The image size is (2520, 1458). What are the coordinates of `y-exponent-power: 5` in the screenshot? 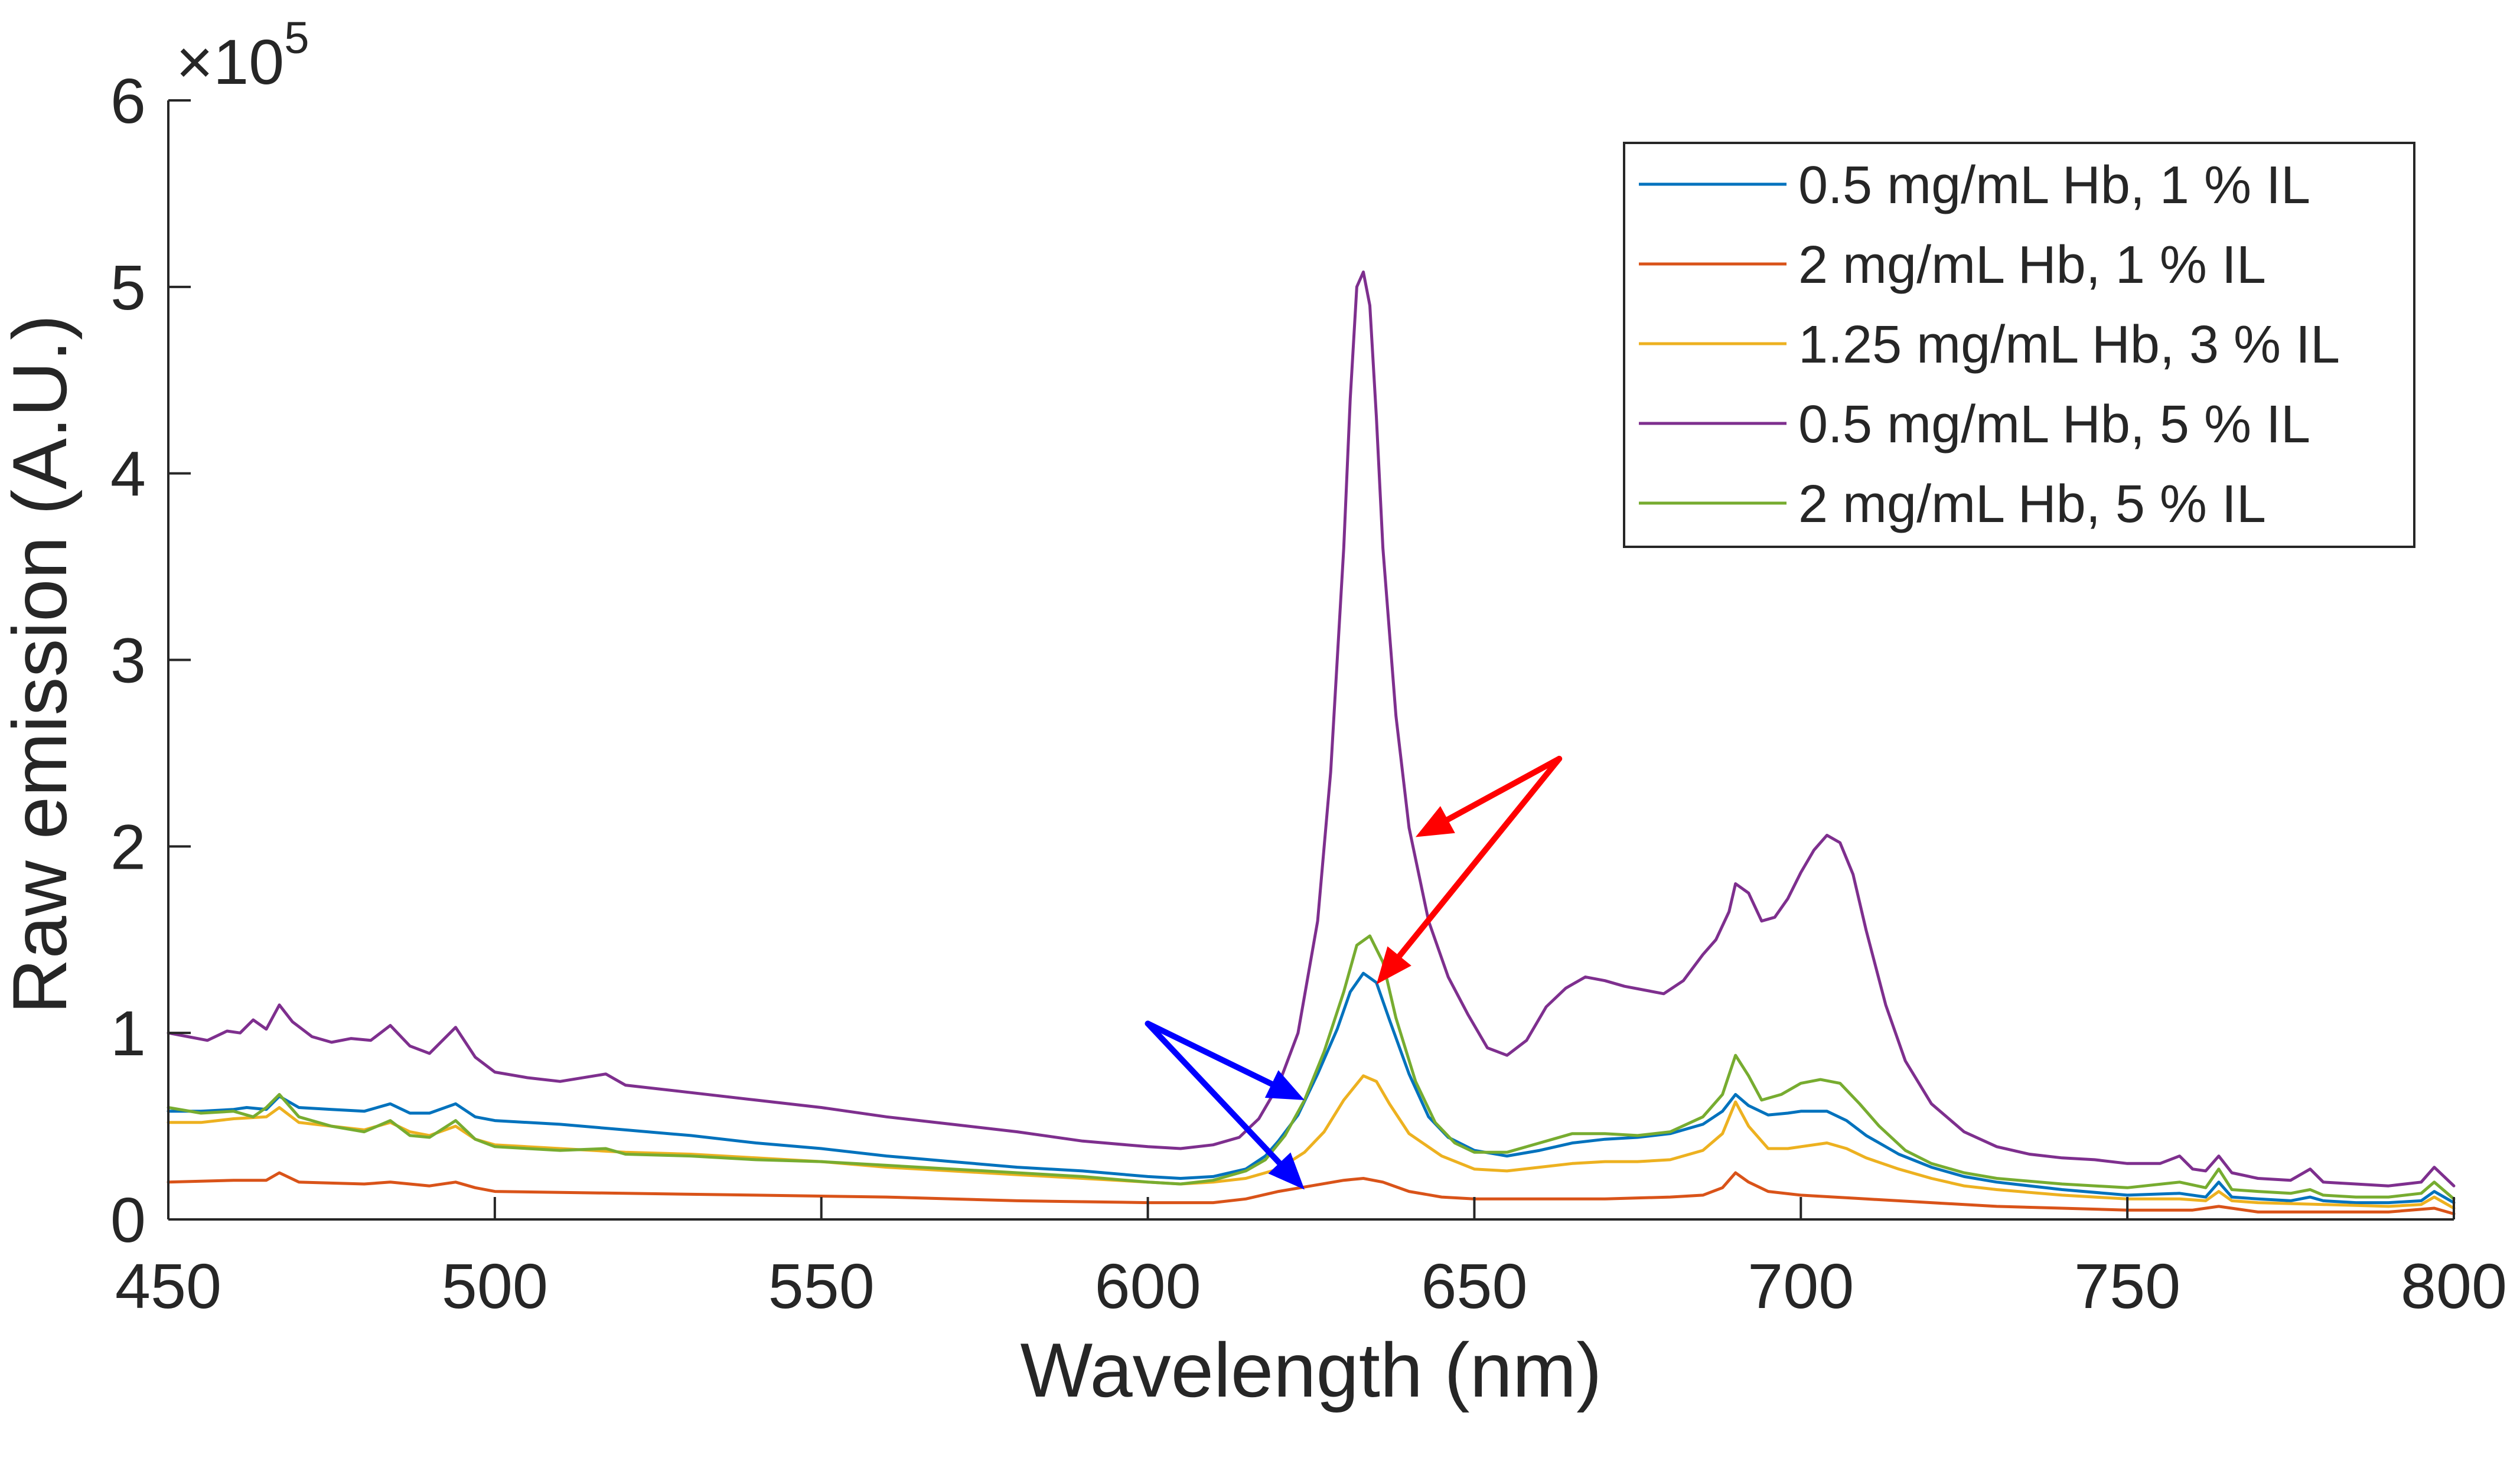 It's located at (296, 38).